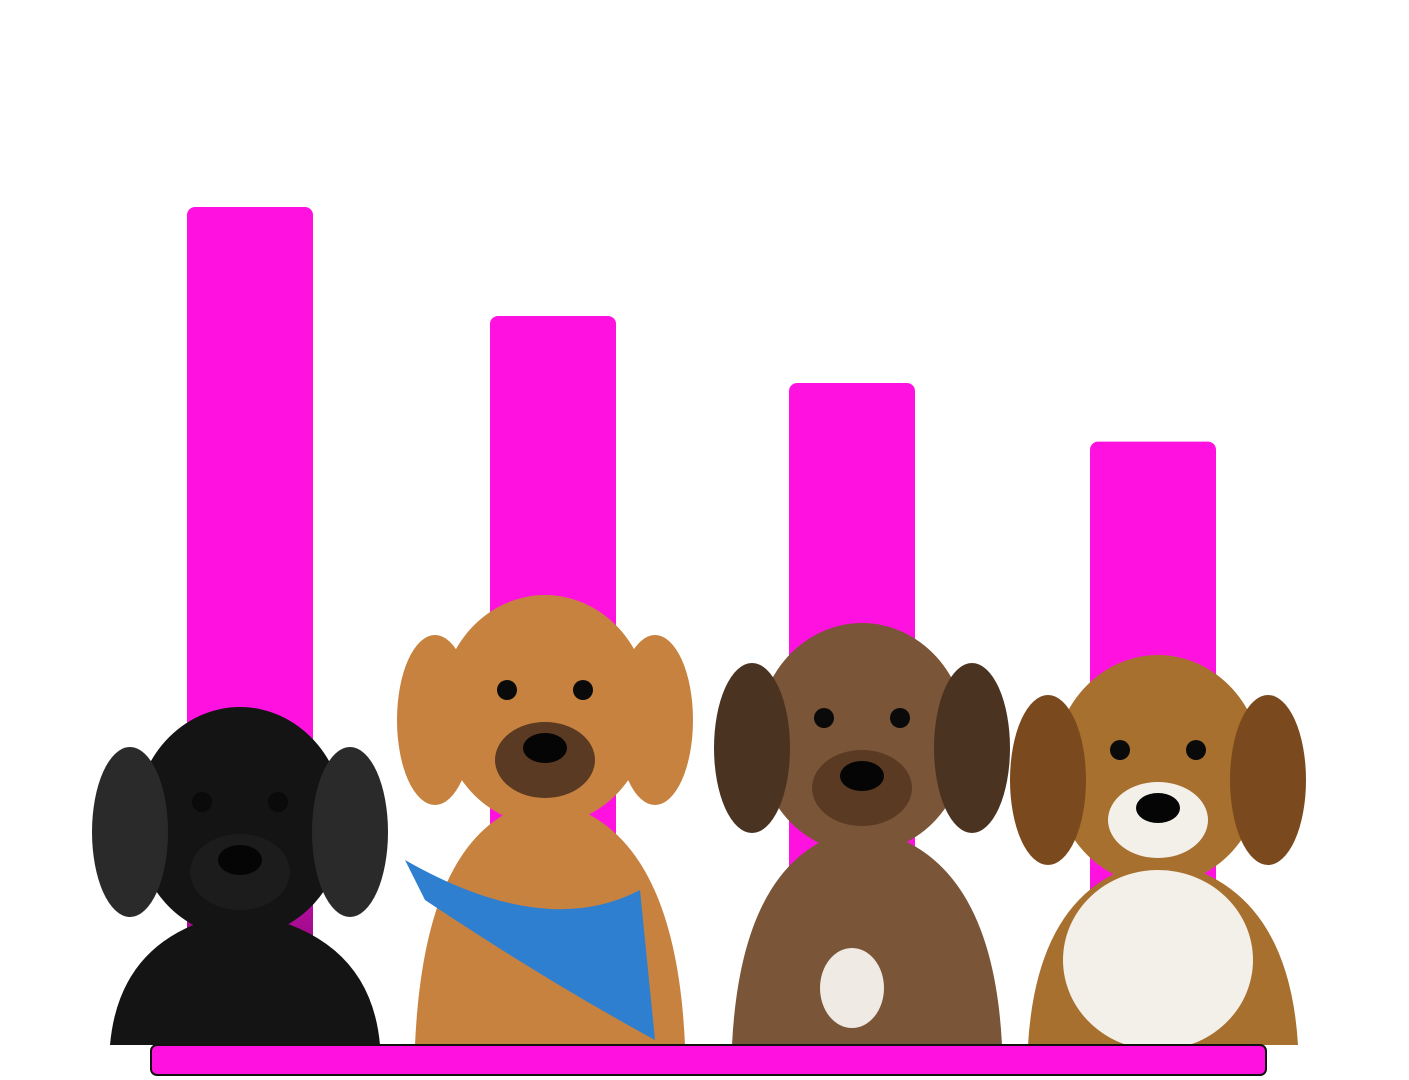  I want to click on brindle-puppy-icon, so click(862, 834).